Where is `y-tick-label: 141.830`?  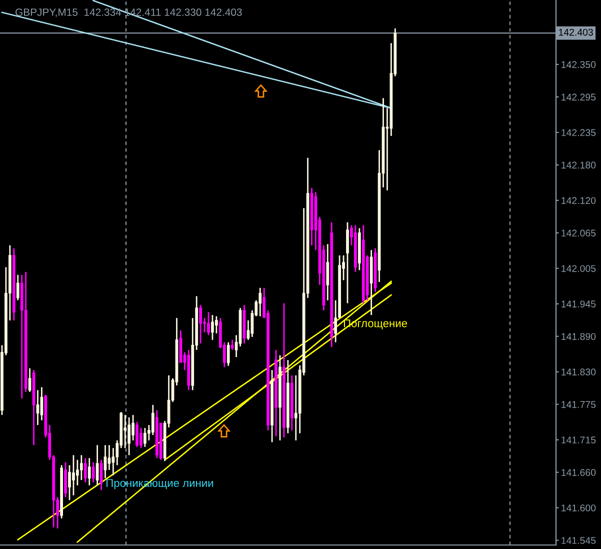 y-tick-label: 141.830 is located at coordinates (579, 372).